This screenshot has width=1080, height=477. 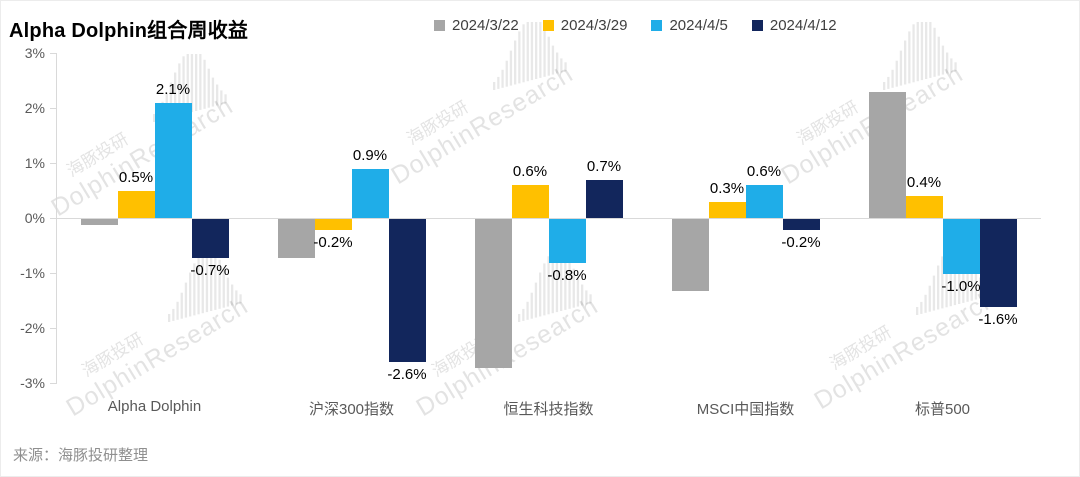 What do you see at coordinates (173, 89) in the screenshot?
I see `data-label: 2.1%` at bounding box center [173, 89].